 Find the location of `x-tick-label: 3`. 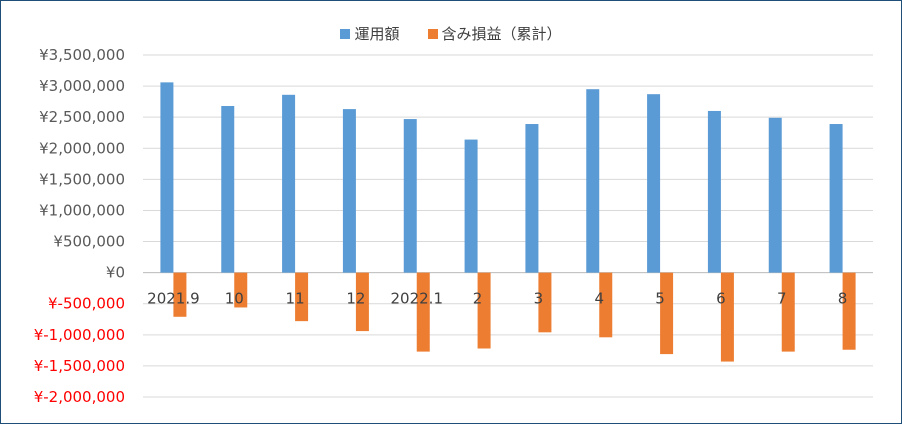

x-tick-label: 3 is located at coordinates (539, 299).